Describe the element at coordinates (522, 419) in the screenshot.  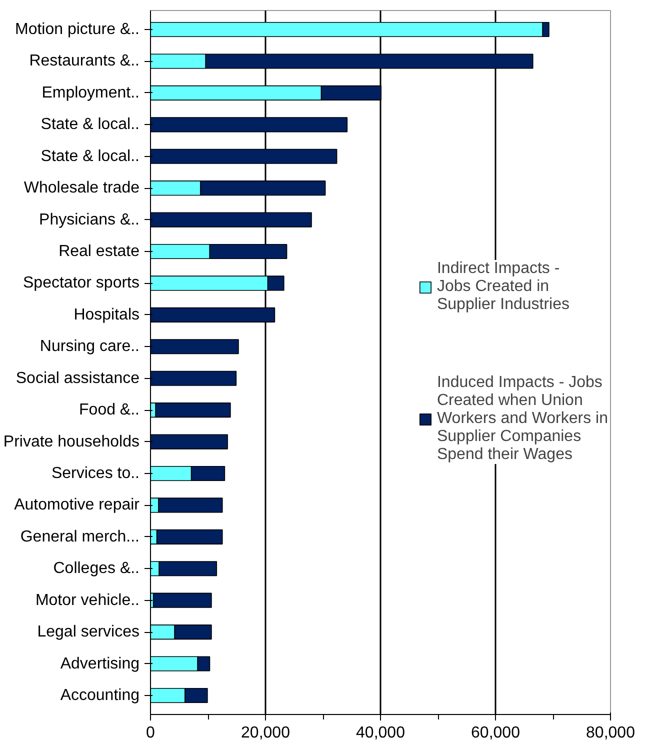
I see `legend-label: Induced Impacts - Jobs Created when Union Workers and Workers in Supplier Companies Spend their Wages` at that location.